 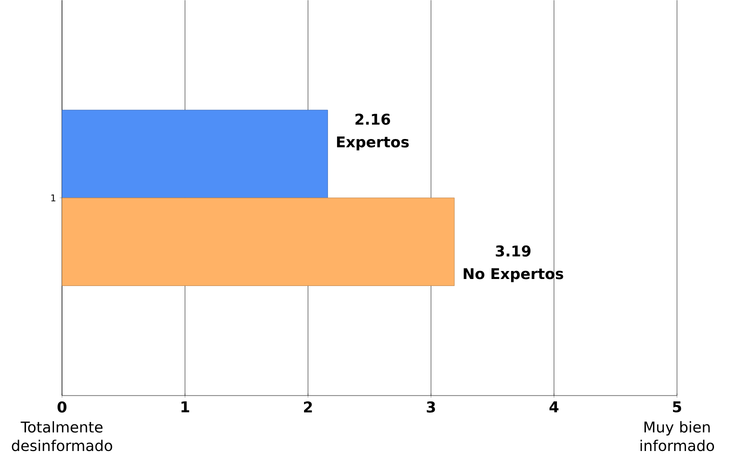 I want to click on x-tick-label: 0, so click(x=62, y=407).